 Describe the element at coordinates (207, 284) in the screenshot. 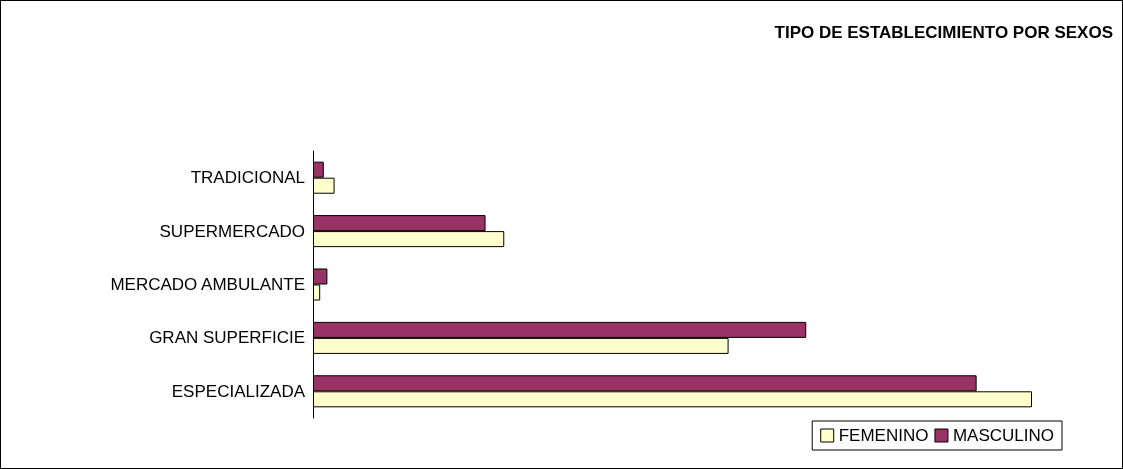

I see `y-tick-label: MERCADO AMBULANTE` at that location.